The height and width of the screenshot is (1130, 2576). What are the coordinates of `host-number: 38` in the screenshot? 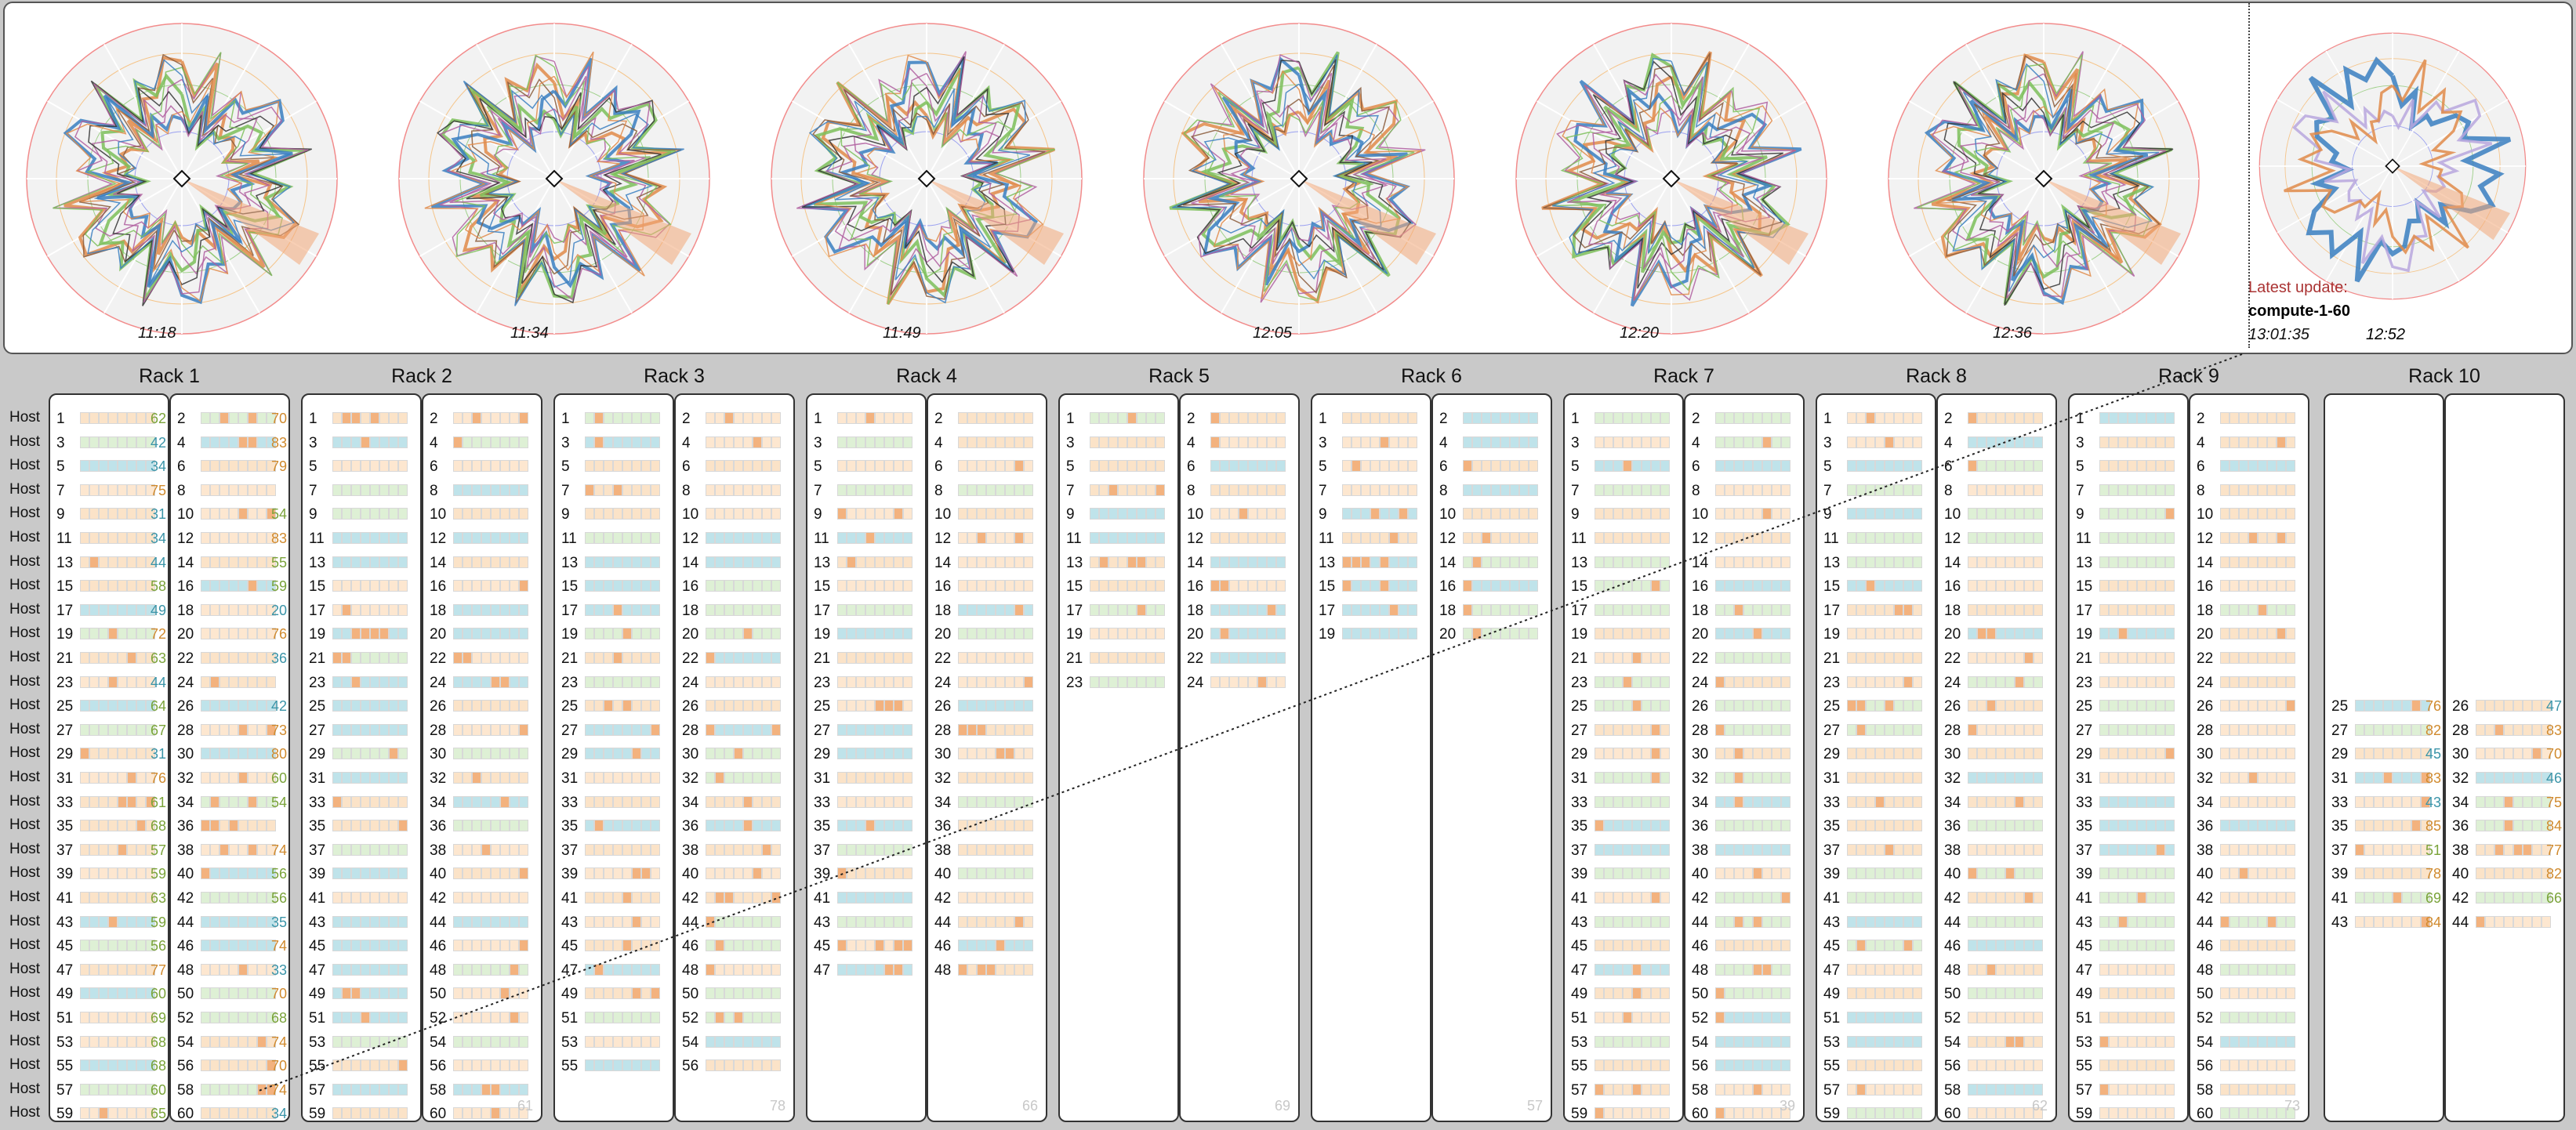 It's located at (2205, 850).